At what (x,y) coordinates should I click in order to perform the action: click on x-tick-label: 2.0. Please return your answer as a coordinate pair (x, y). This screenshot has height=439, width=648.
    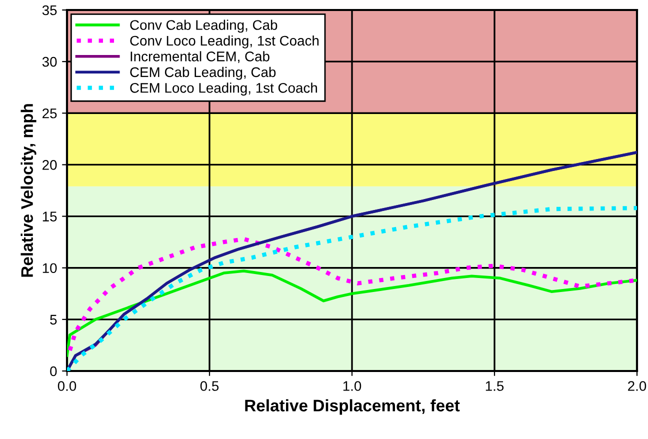
    Looking at the image, I should click on (637, 386).